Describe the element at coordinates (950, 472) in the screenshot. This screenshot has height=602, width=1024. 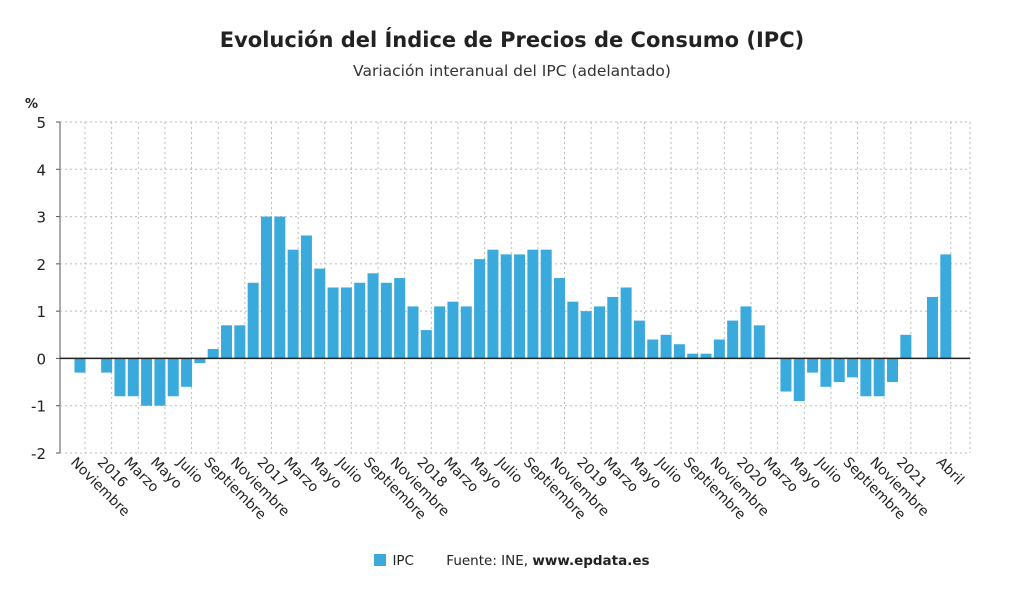
I see `x-tick-label: Abril` at that location.